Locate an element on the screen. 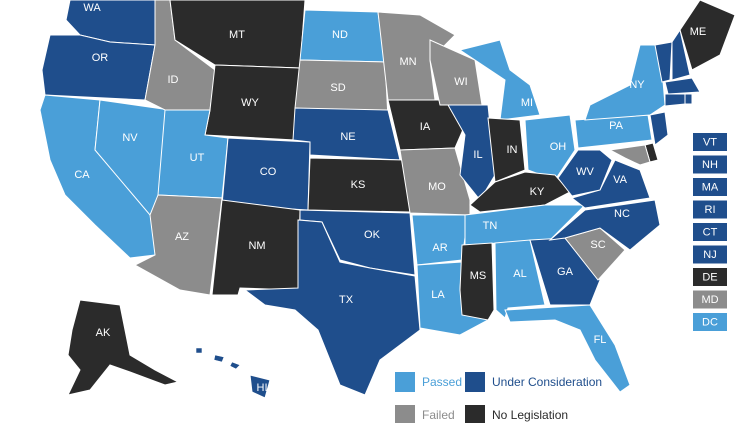  state-label: ID is located at coordinates (173, 80).